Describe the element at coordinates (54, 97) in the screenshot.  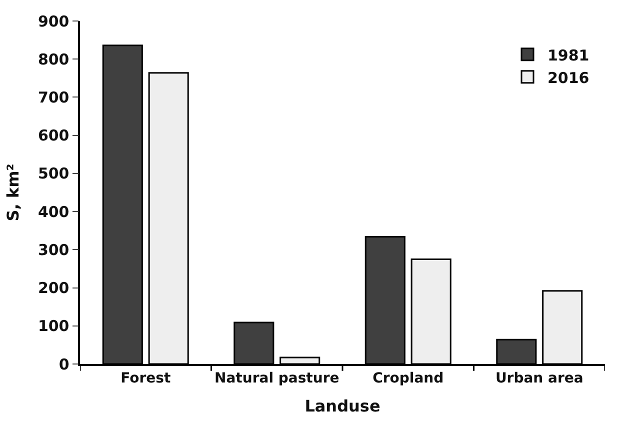
I see `y-tick-label: 700` at that location.